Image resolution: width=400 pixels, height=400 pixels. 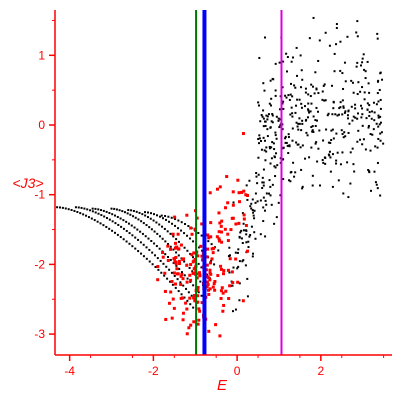 What do you see at coordinates (222, 385) in the screenshot?
I see `x-axis-label: E` at bounding box center [222, 385].